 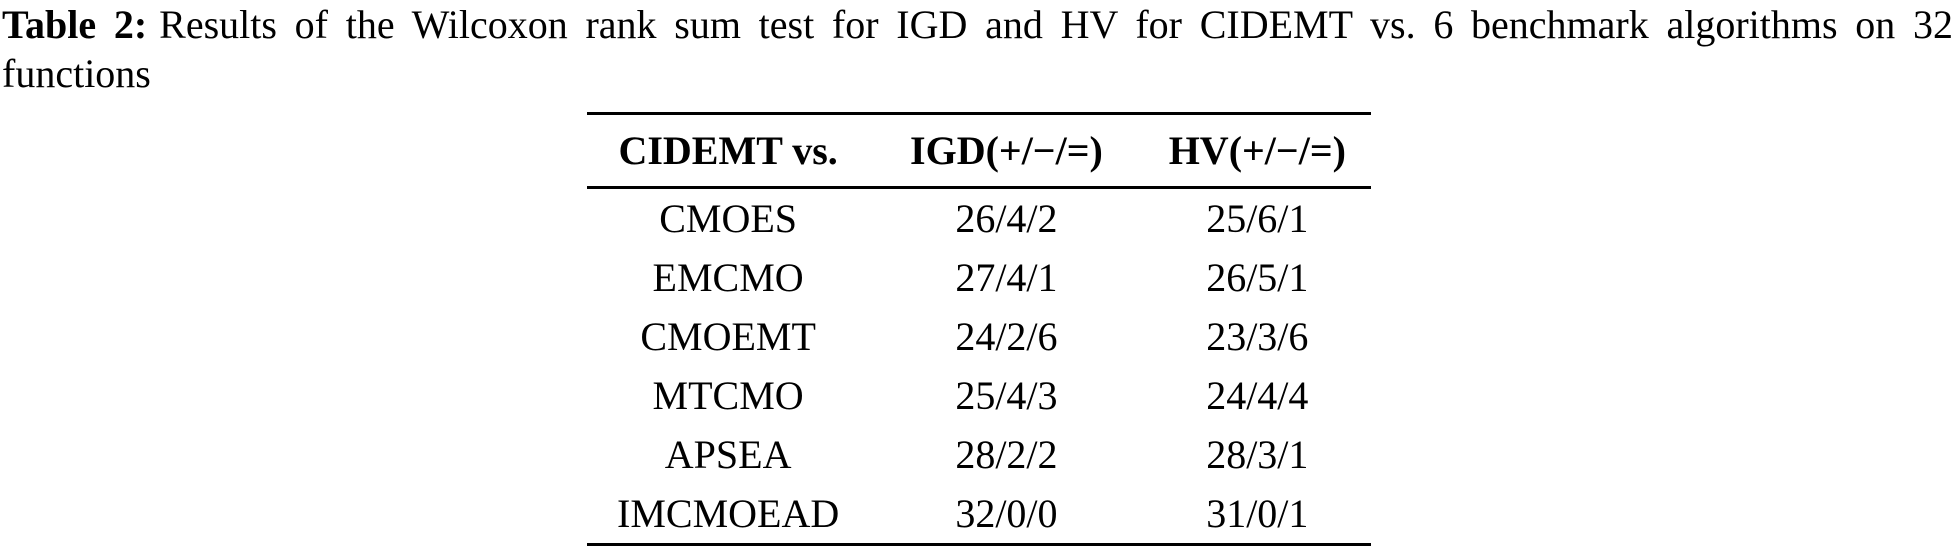 What do you see at coordinates (1257, 454) in the screenshot?
I see `hv-result-cell: 28/3/1` at bounding box center [1257, 454].